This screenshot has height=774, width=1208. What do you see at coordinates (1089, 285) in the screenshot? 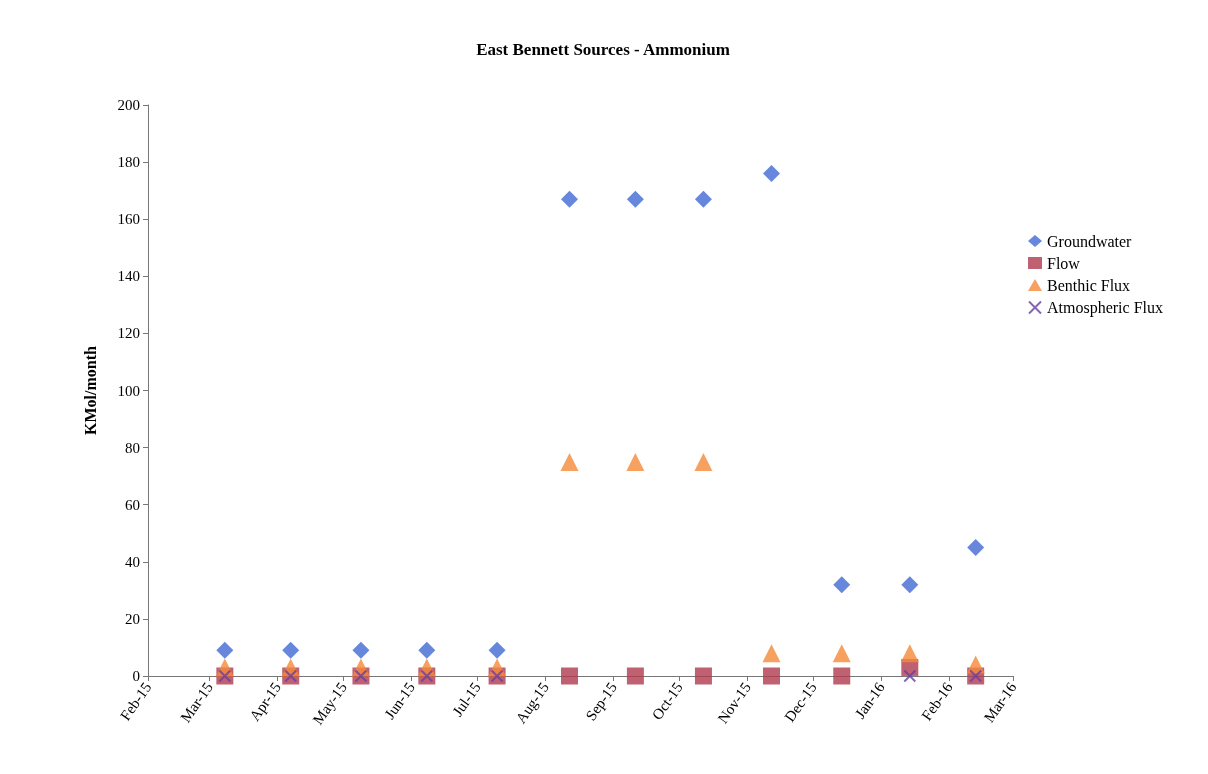
I see `legend-label: Benthic Flux` at bounding box center [1089, 285].